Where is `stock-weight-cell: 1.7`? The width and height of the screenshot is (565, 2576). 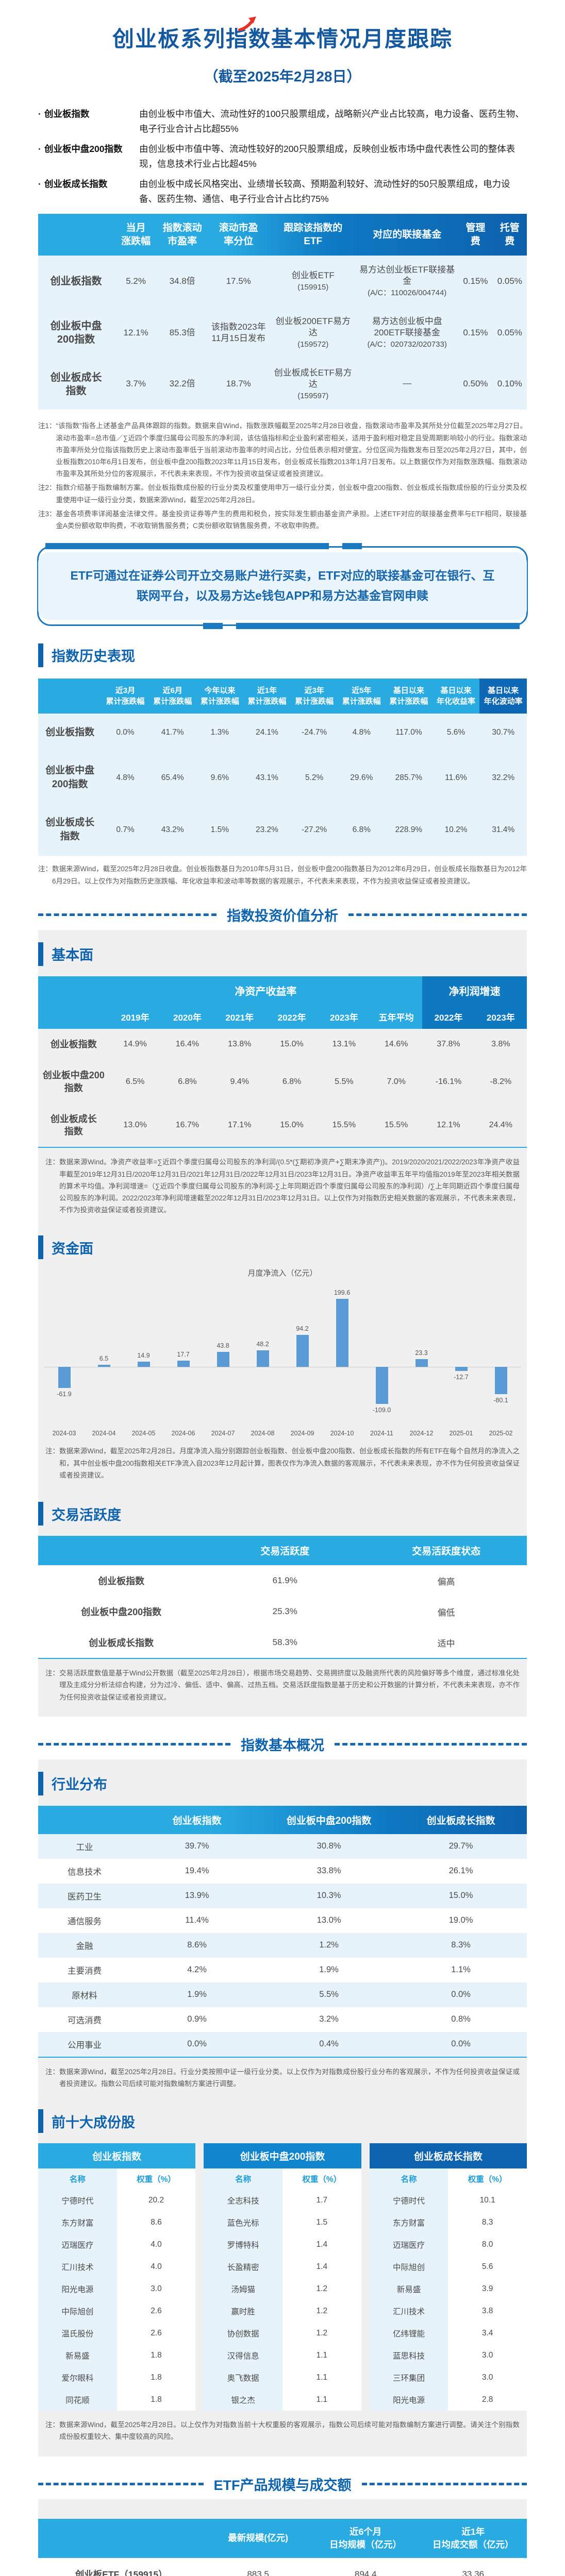
stock-weight-cell: 1.7 is located at coordinates (322, 2200).